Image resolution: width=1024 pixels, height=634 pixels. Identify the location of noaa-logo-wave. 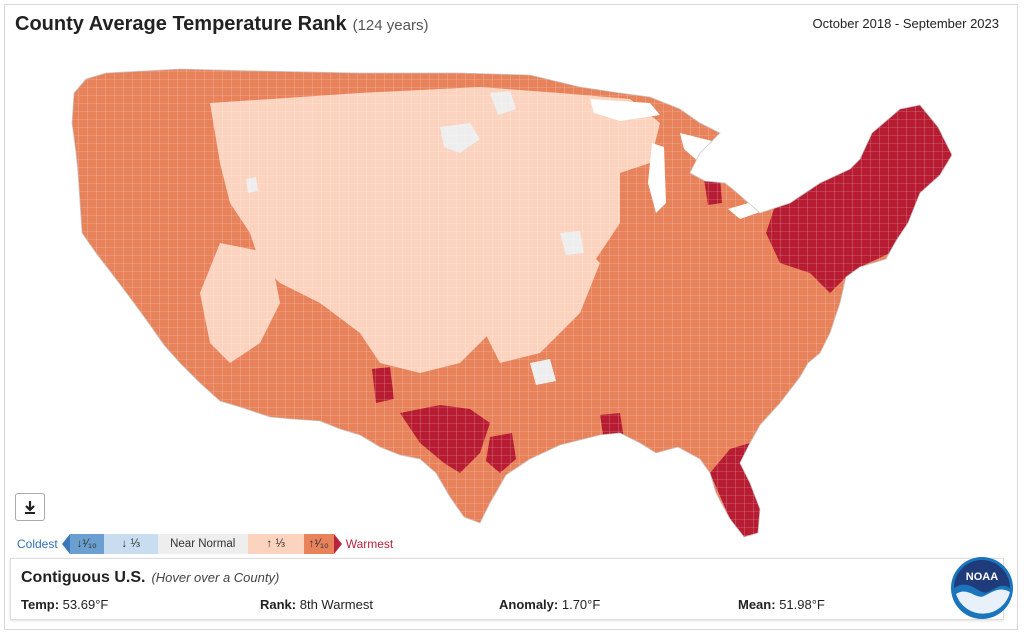
(983, 601).